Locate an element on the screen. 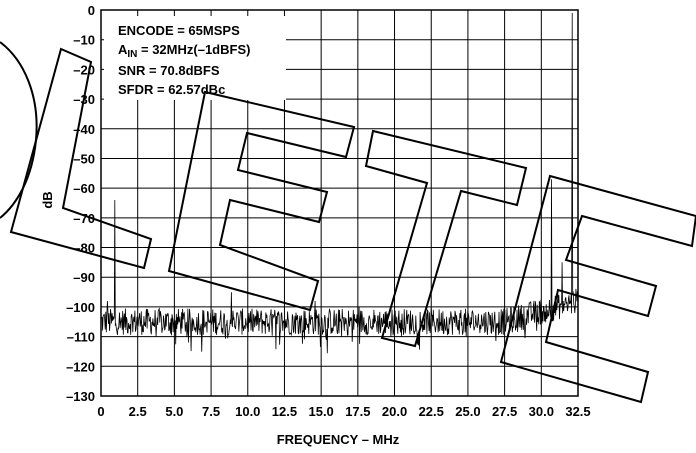 The image size is (696, 453). y-tick-label: –20 is located at coordinates (84, 69).